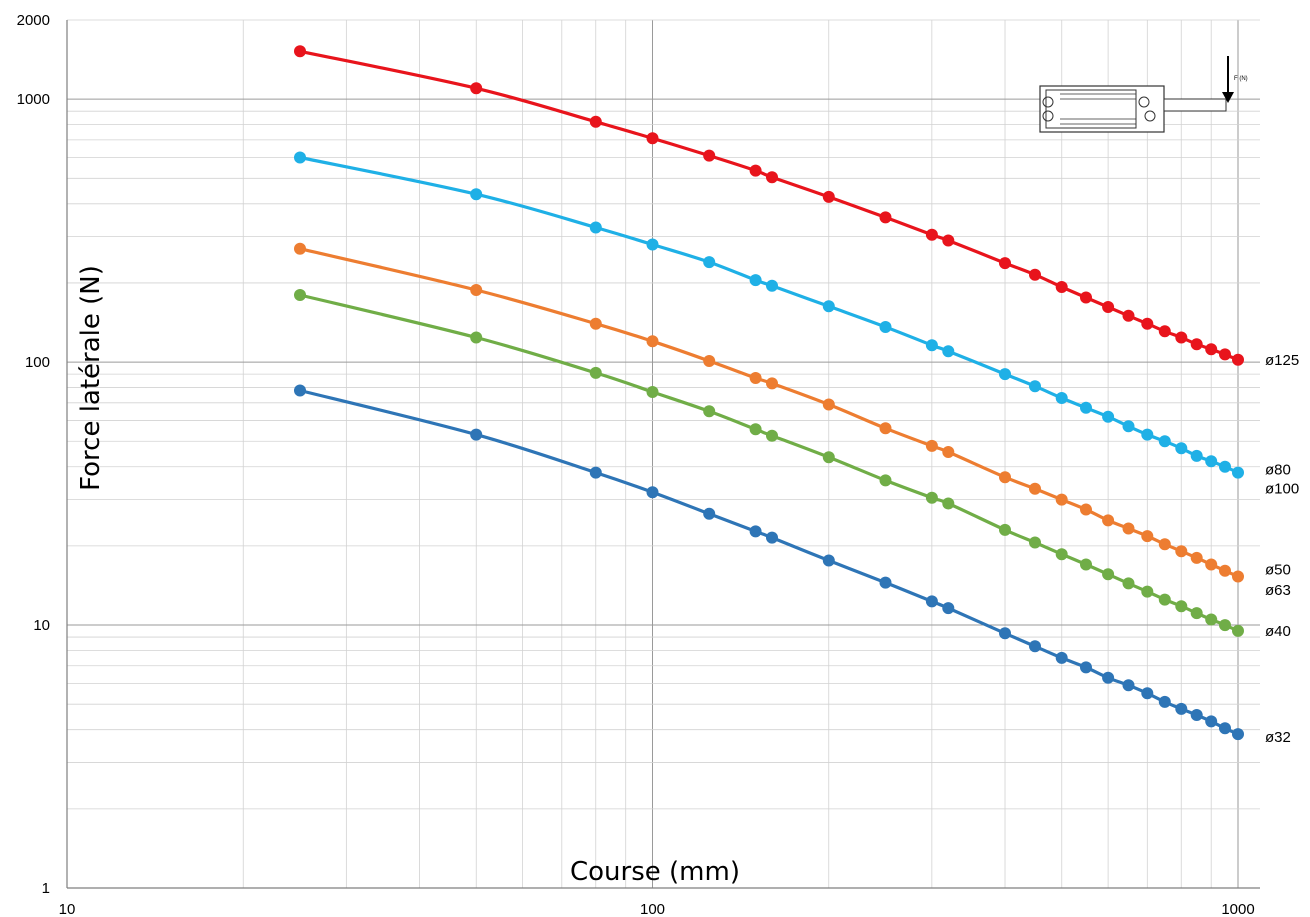 The height and width of the screenshot is (917, 1310). I want to click on y-tick-label: 10, so click(41, 625).